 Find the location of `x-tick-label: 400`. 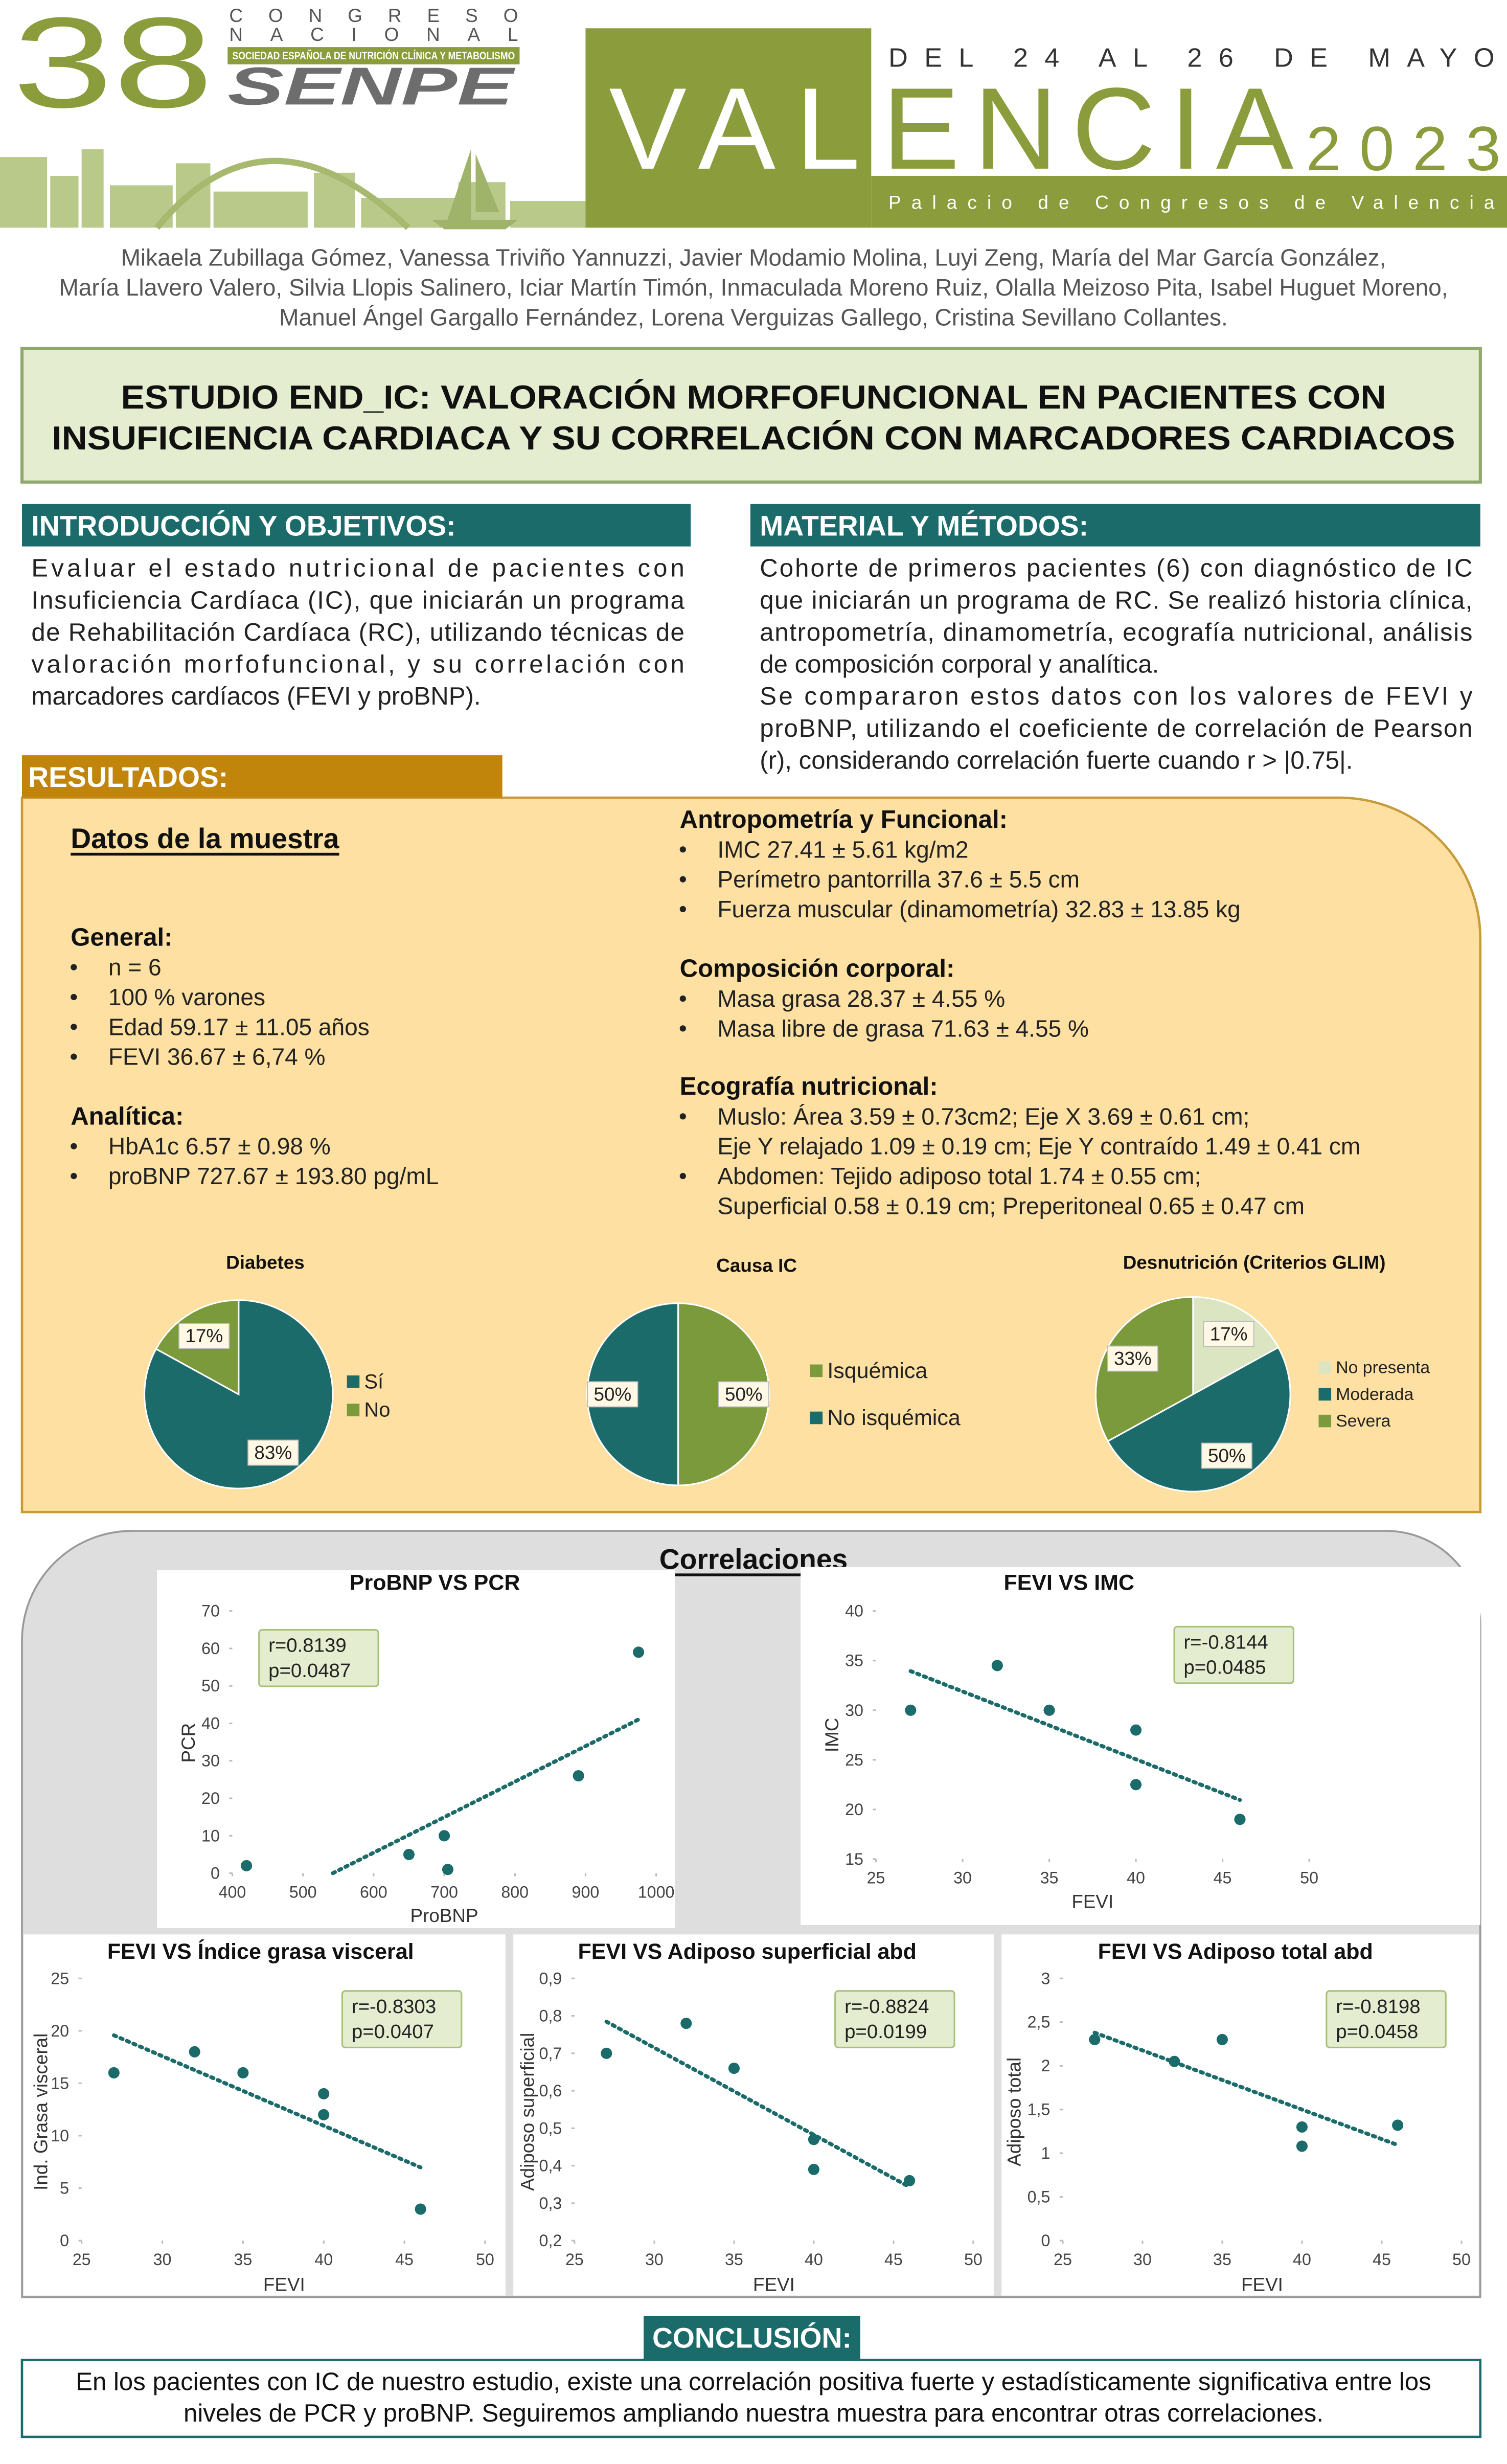

x-tick-label: 400 is located at coordinates (232, 1892).